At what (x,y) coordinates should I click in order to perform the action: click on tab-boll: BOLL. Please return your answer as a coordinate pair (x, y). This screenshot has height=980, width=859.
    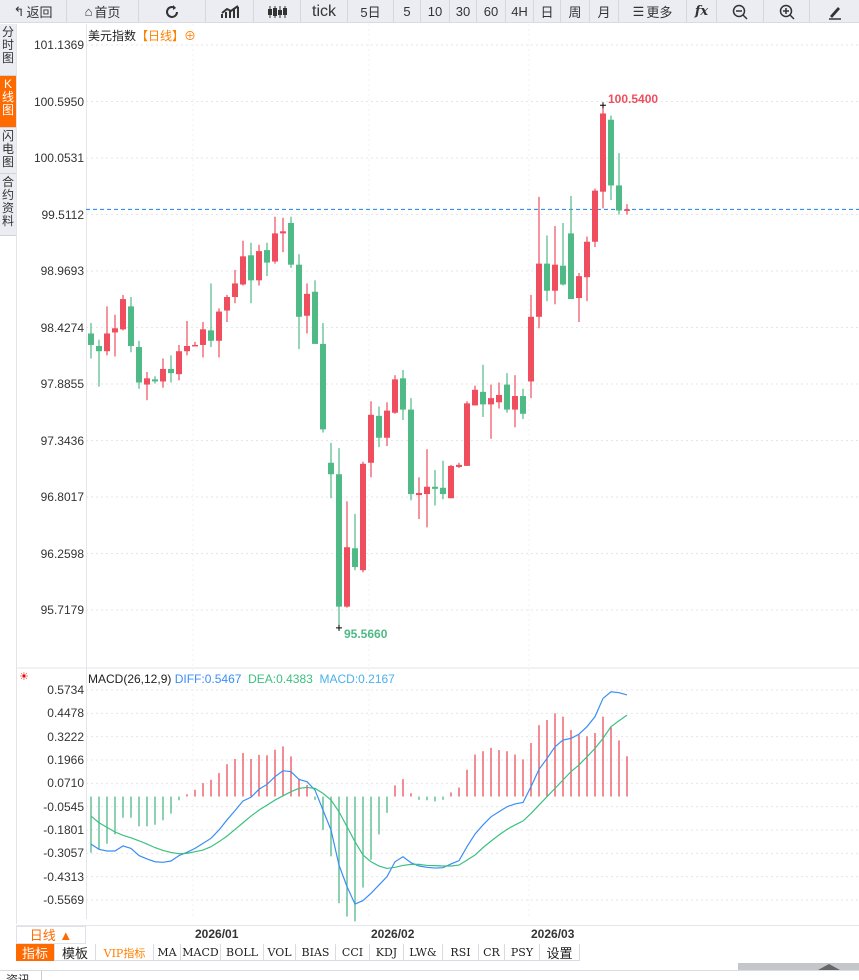
    Looking at the image, I should click on (242, 952).